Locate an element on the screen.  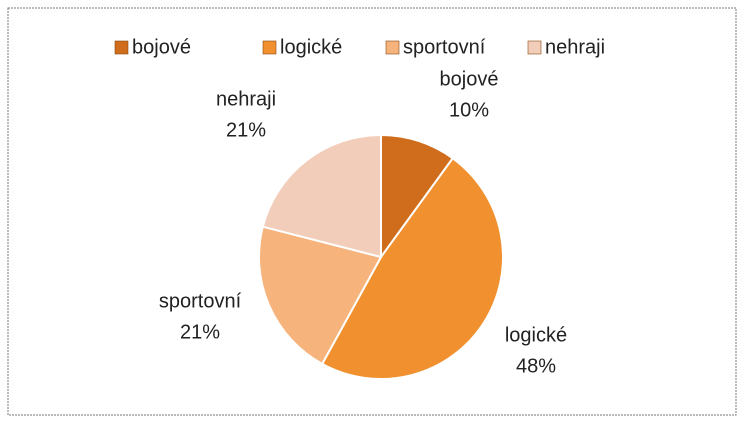
slice-label-value: 10% is located at coordinates (469, 110).